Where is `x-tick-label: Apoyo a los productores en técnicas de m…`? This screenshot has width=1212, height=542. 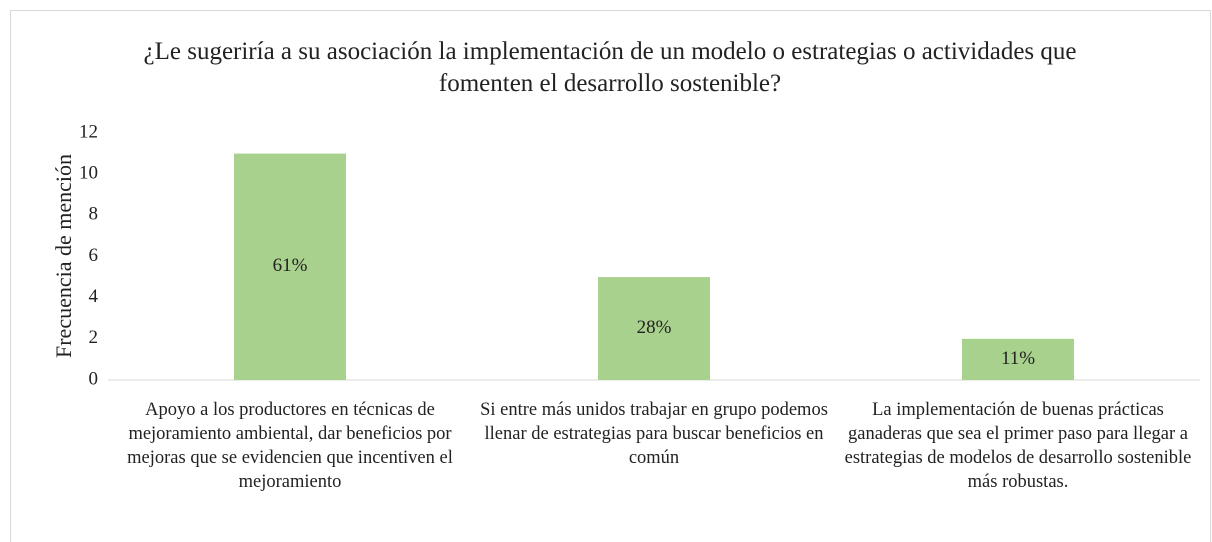
x-tick-label: Apoyo a los productores en técnicas de m… is located at coordinates (290, 446).